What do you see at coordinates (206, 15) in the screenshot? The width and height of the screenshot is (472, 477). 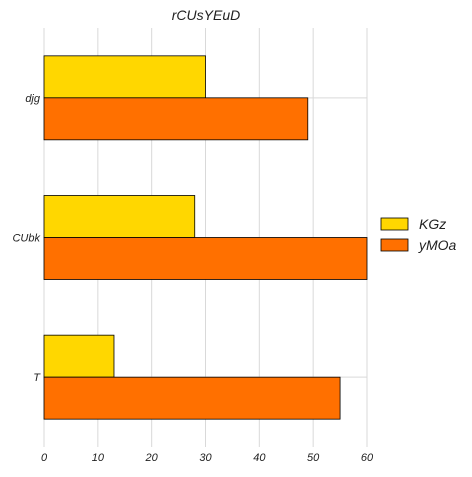 I see `chart-title: rCUsYEuD` at bounding box center [206, 15].